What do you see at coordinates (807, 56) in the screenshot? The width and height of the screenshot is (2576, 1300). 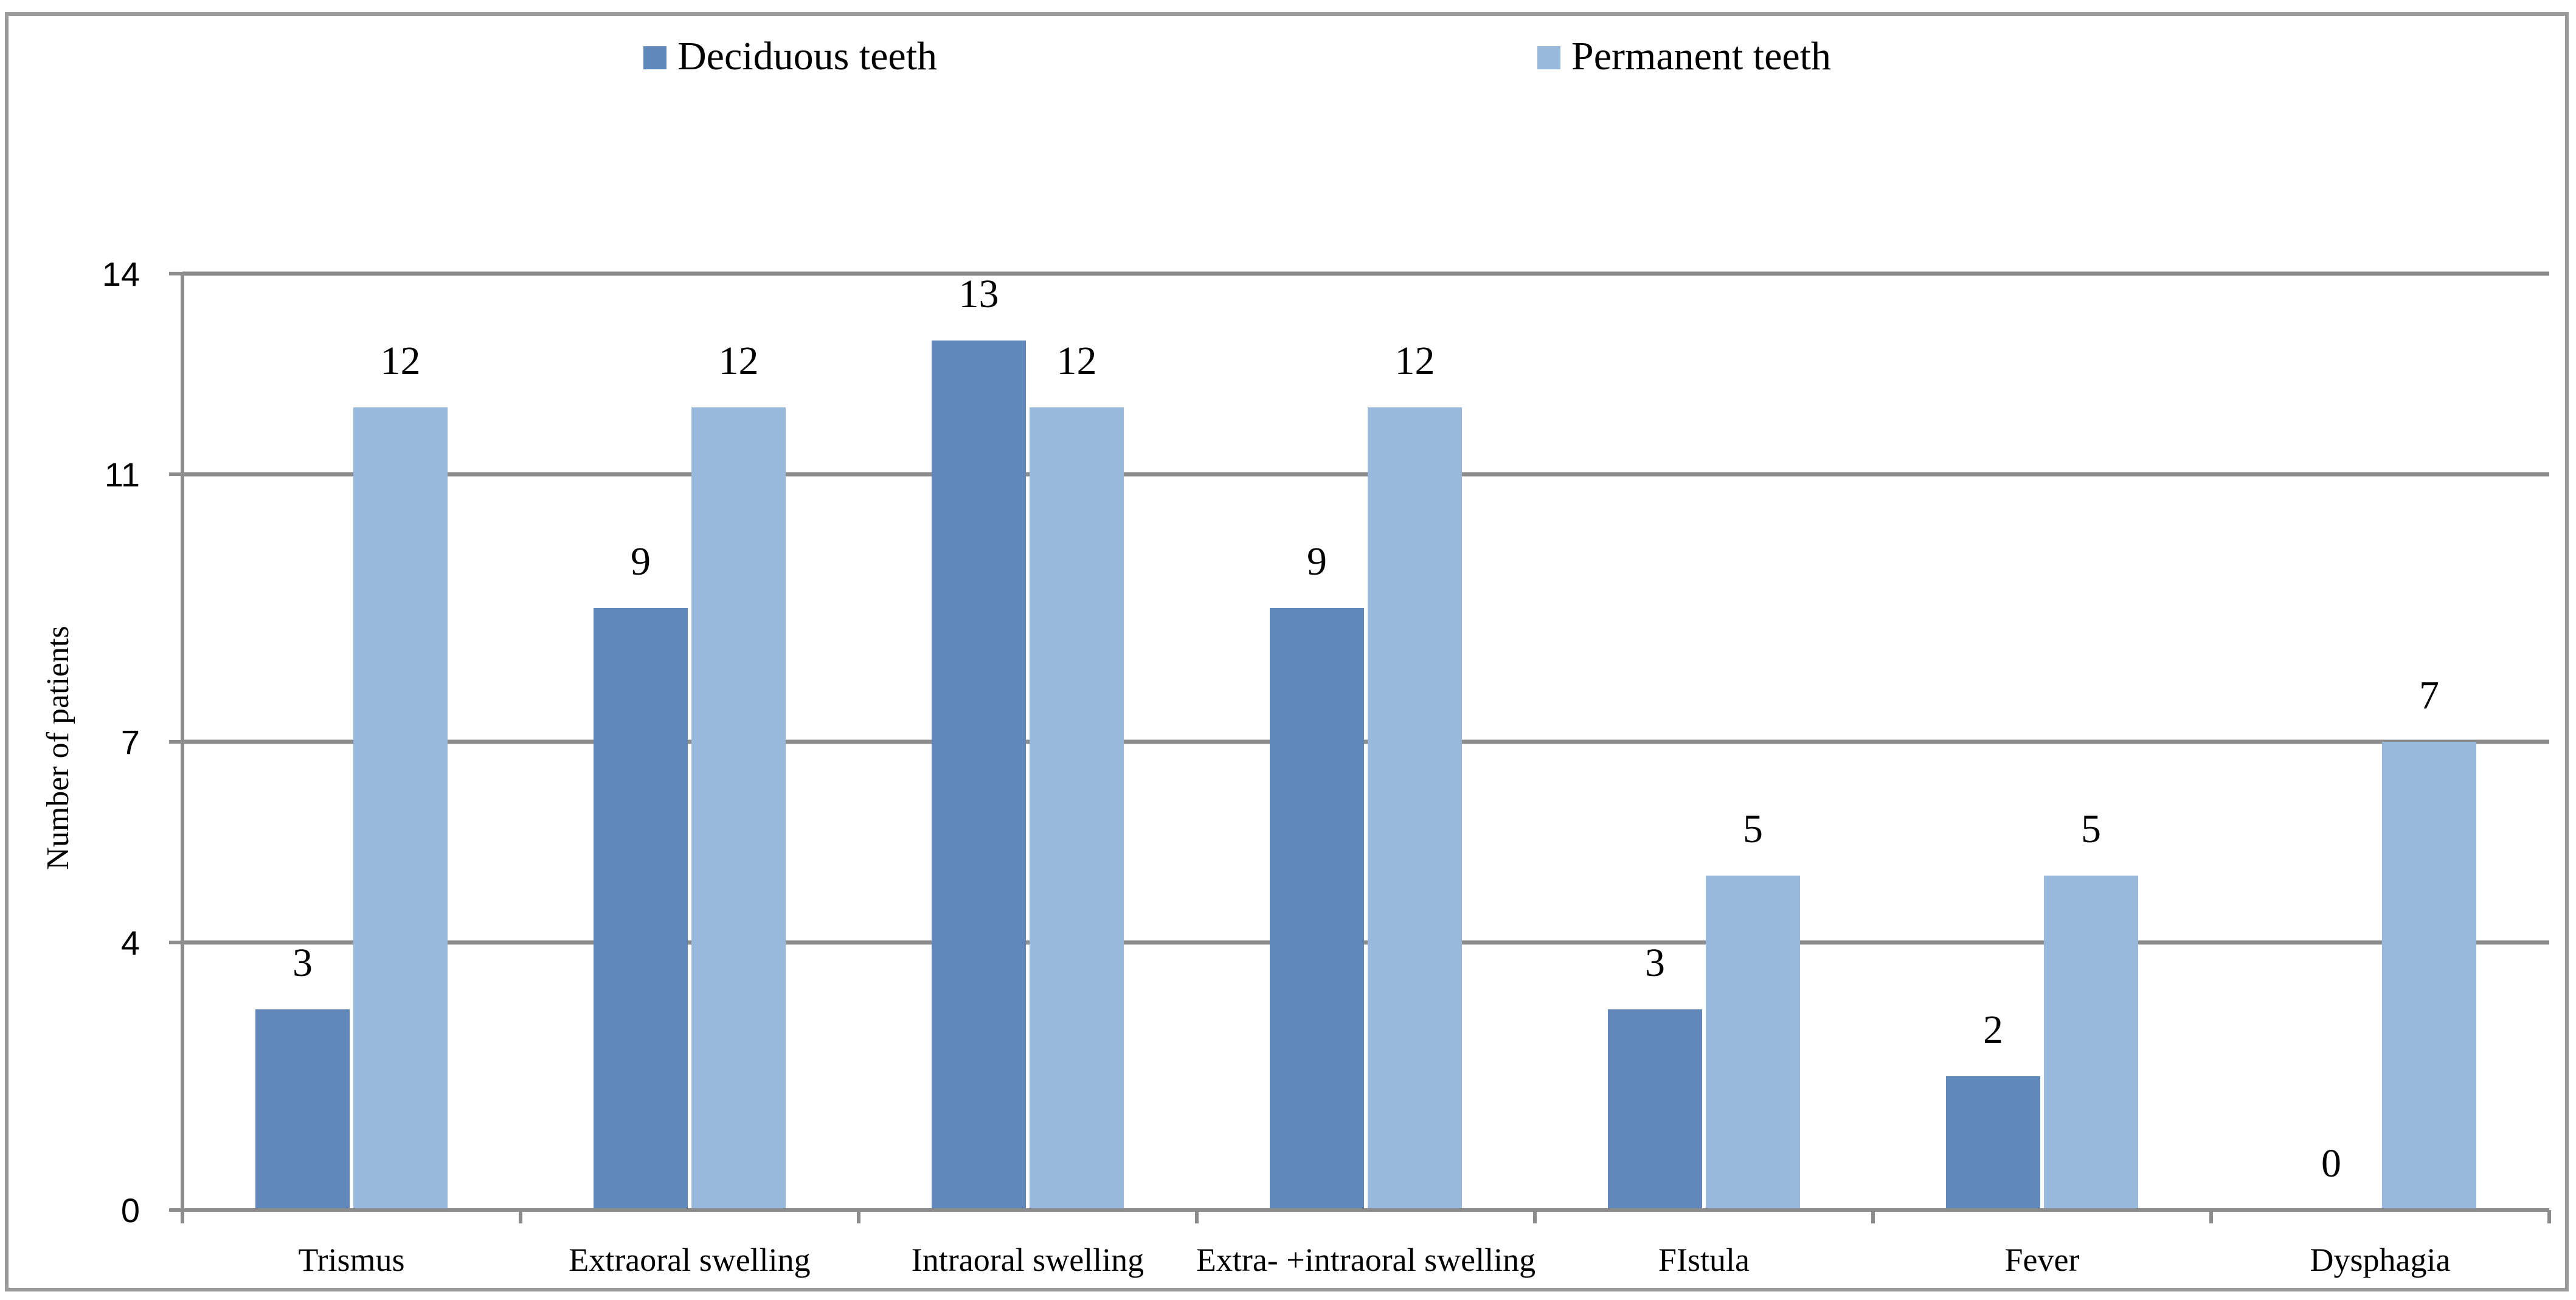 I see `legend-label: Deciduous teeth` at bounding box center [807, 56].